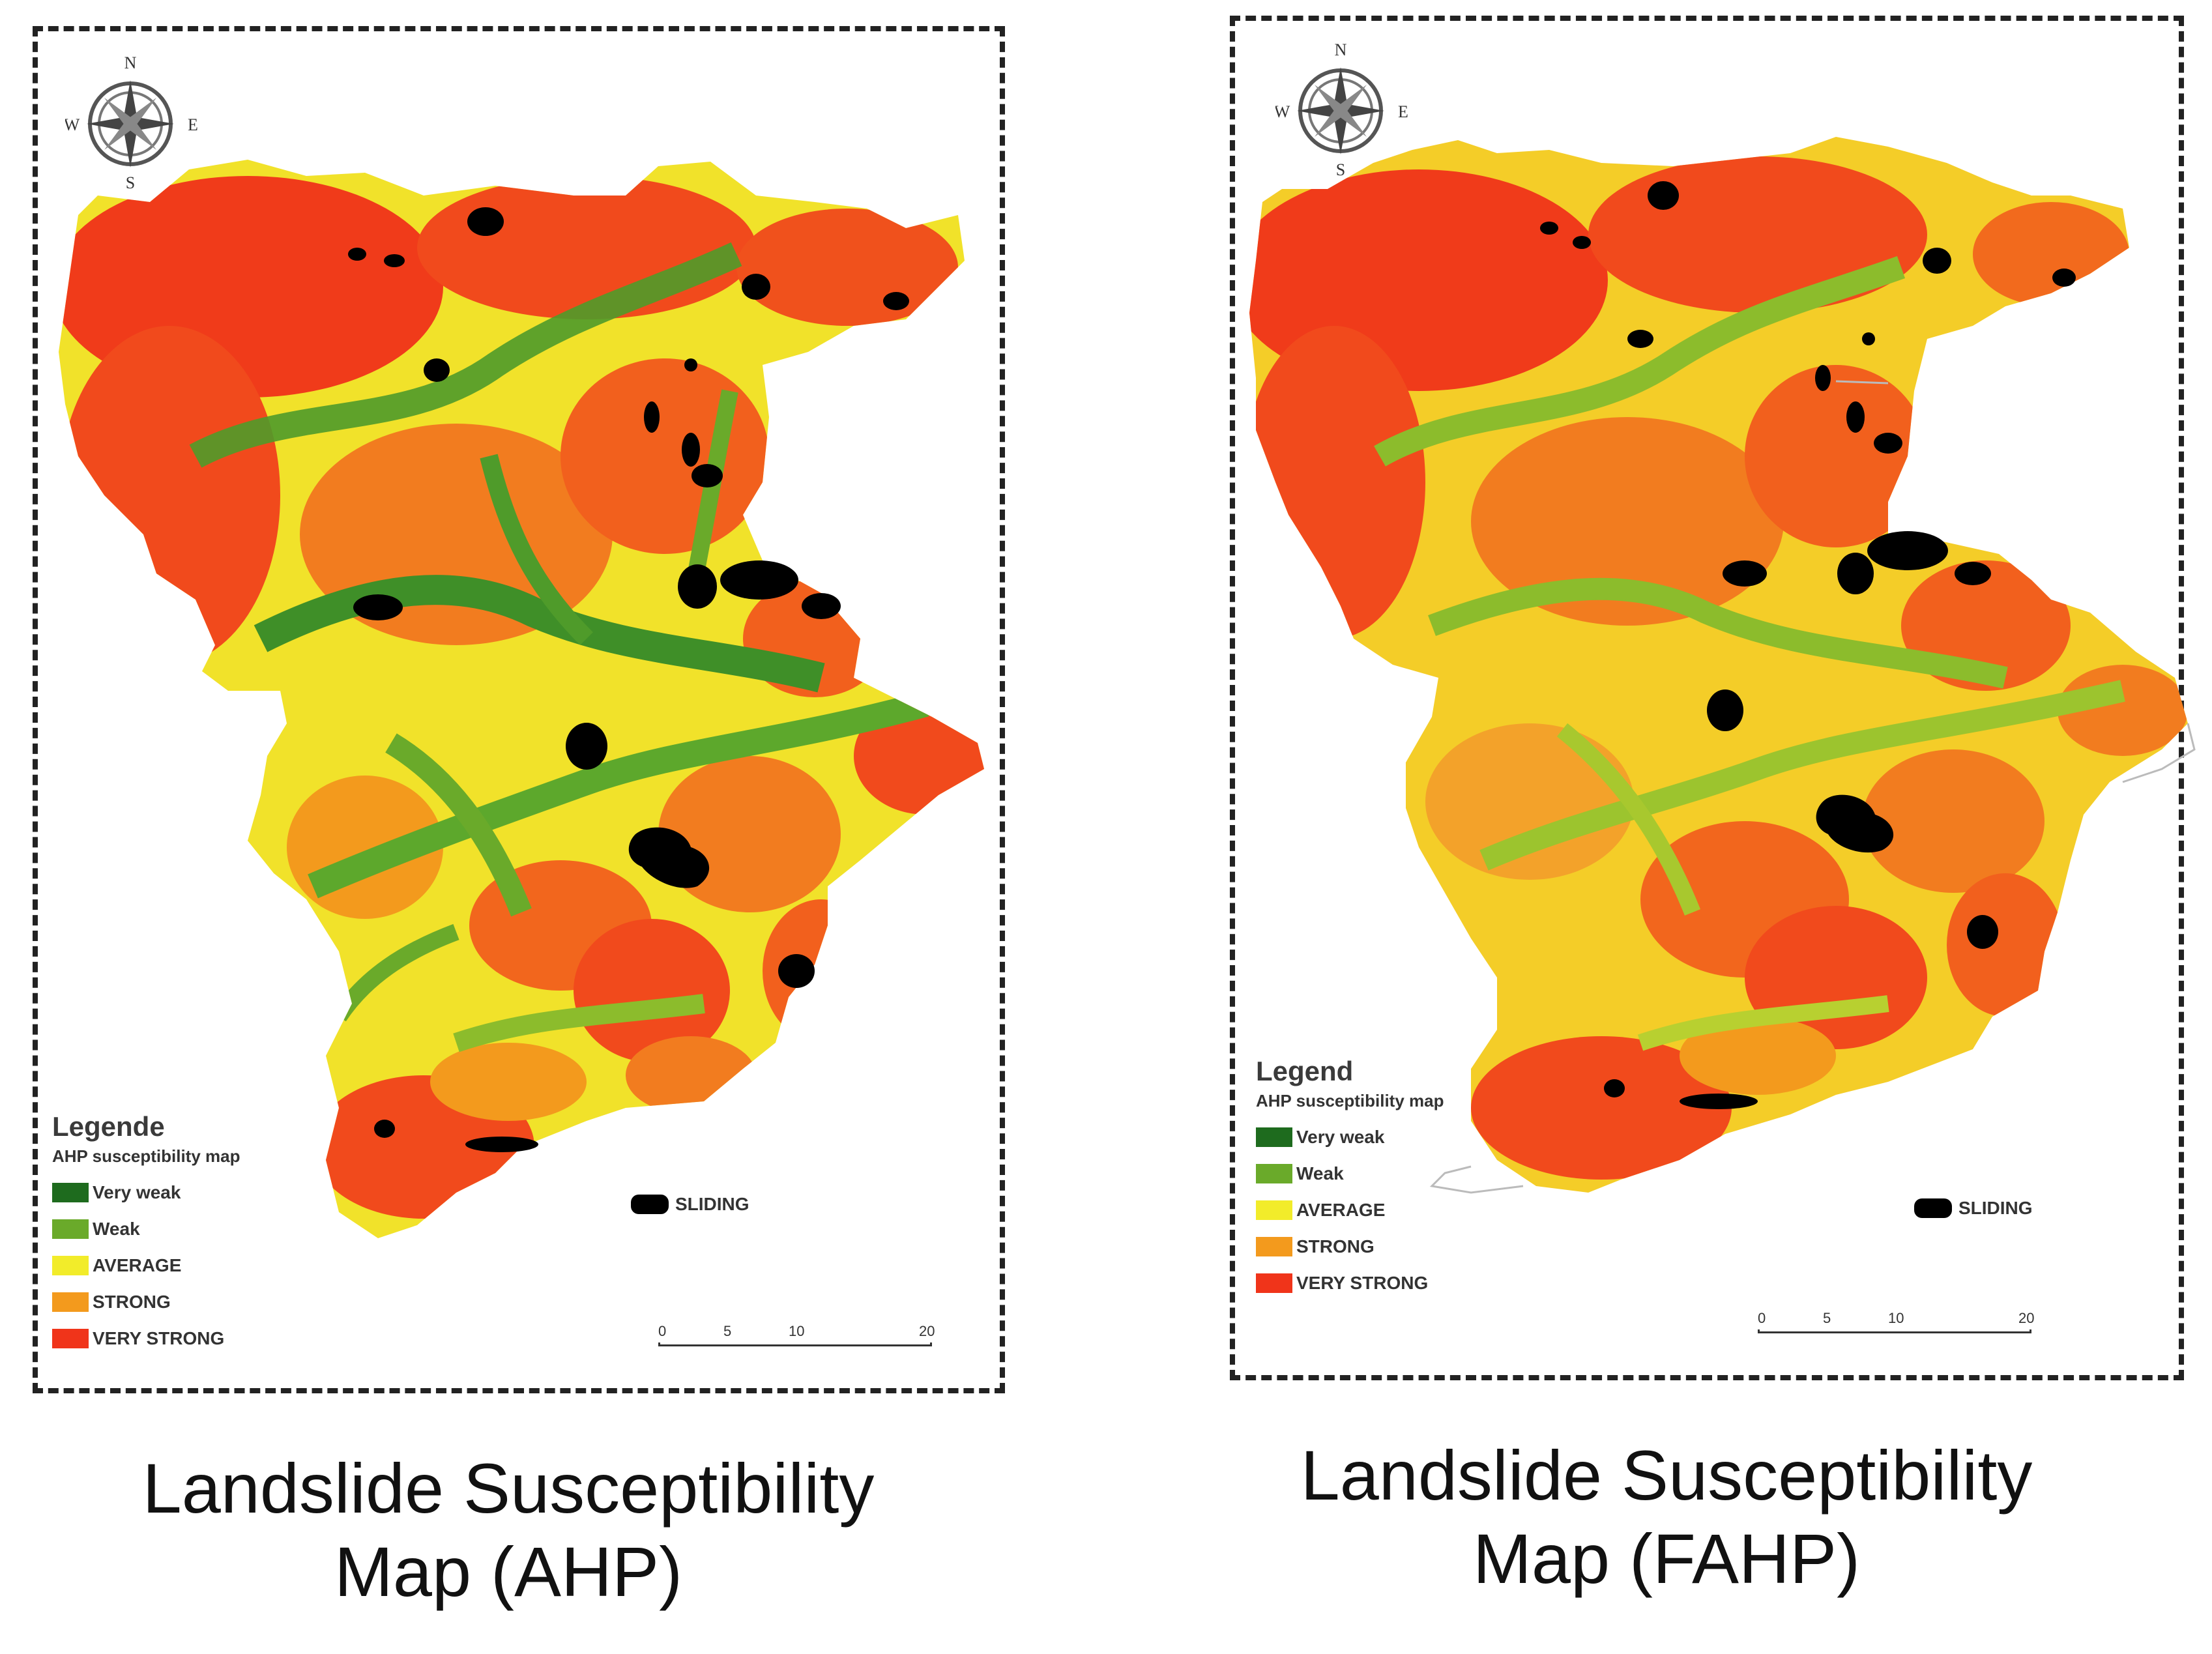 This screenshot has width=2212, height=1654. I want to click on legend-title: Legende, so click(108, 1127).